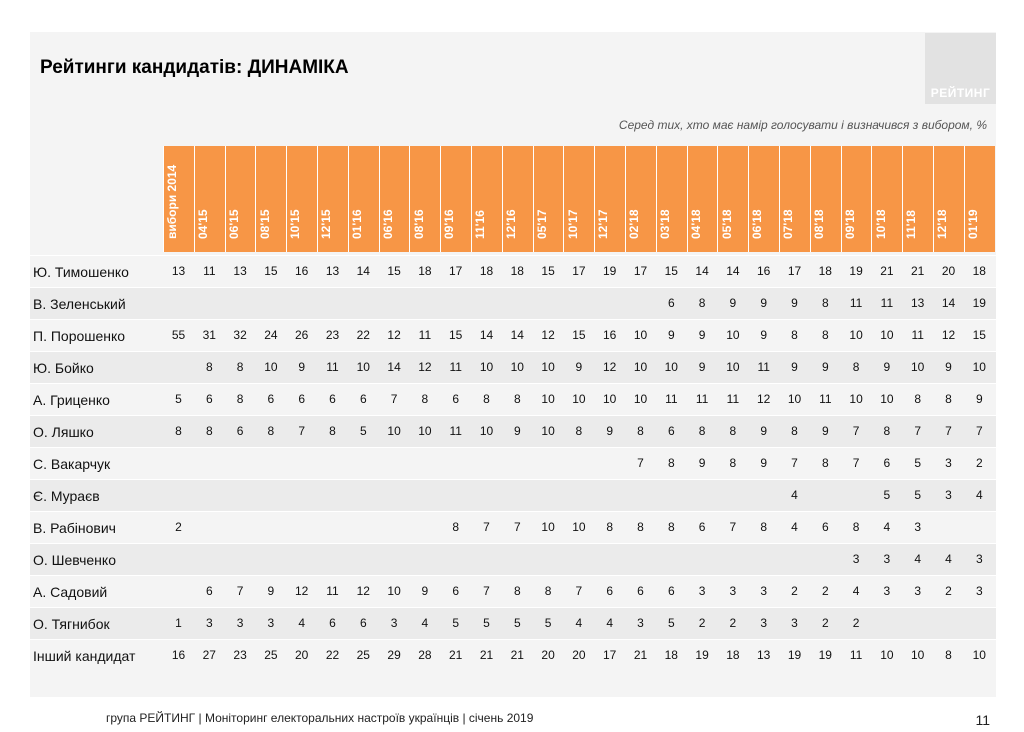 The height and width of the screenshot is (732, 1024). Describe the element at coordinates (880, 224) in the screenshot. I see `column-header-label: 10'18` at that location.